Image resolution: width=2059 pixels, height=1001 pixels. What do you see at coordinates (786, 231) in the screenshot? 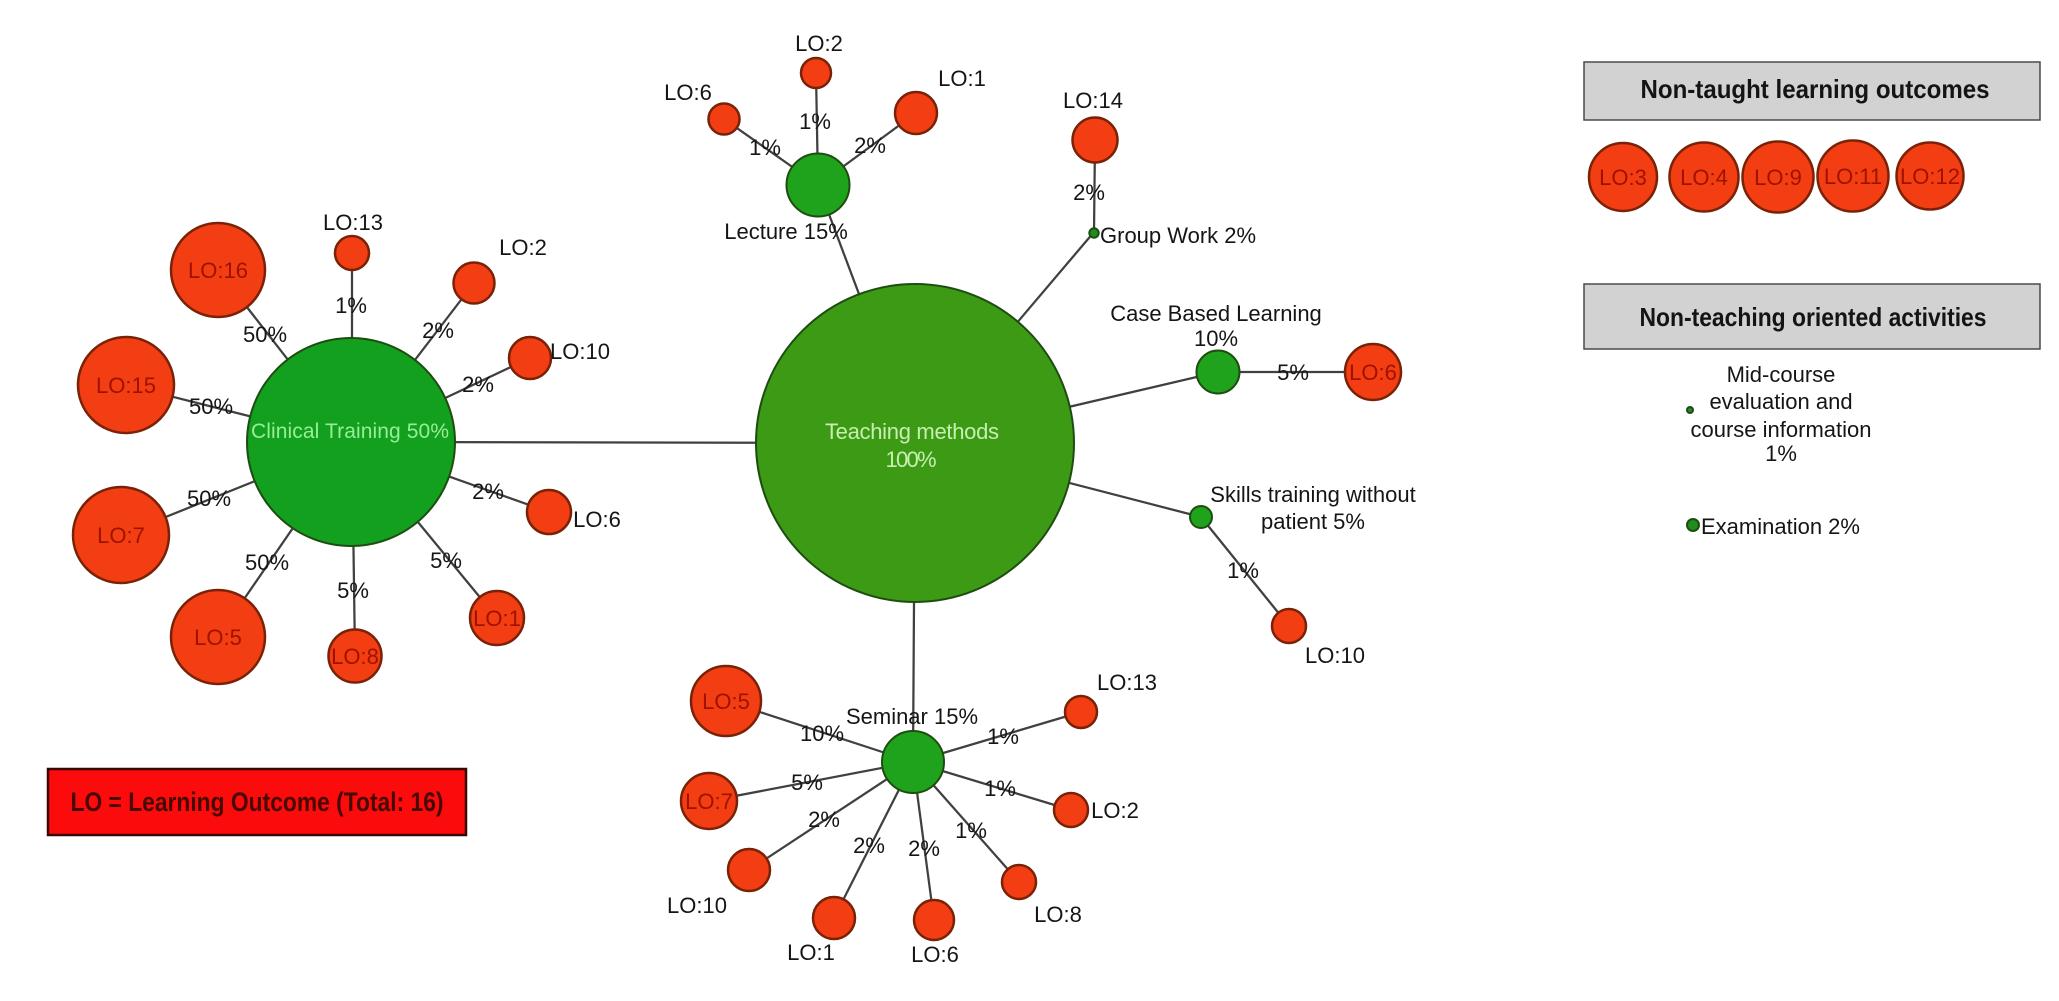
I see `svg-text: Lecture 15%` at bounding box center [786, 231].